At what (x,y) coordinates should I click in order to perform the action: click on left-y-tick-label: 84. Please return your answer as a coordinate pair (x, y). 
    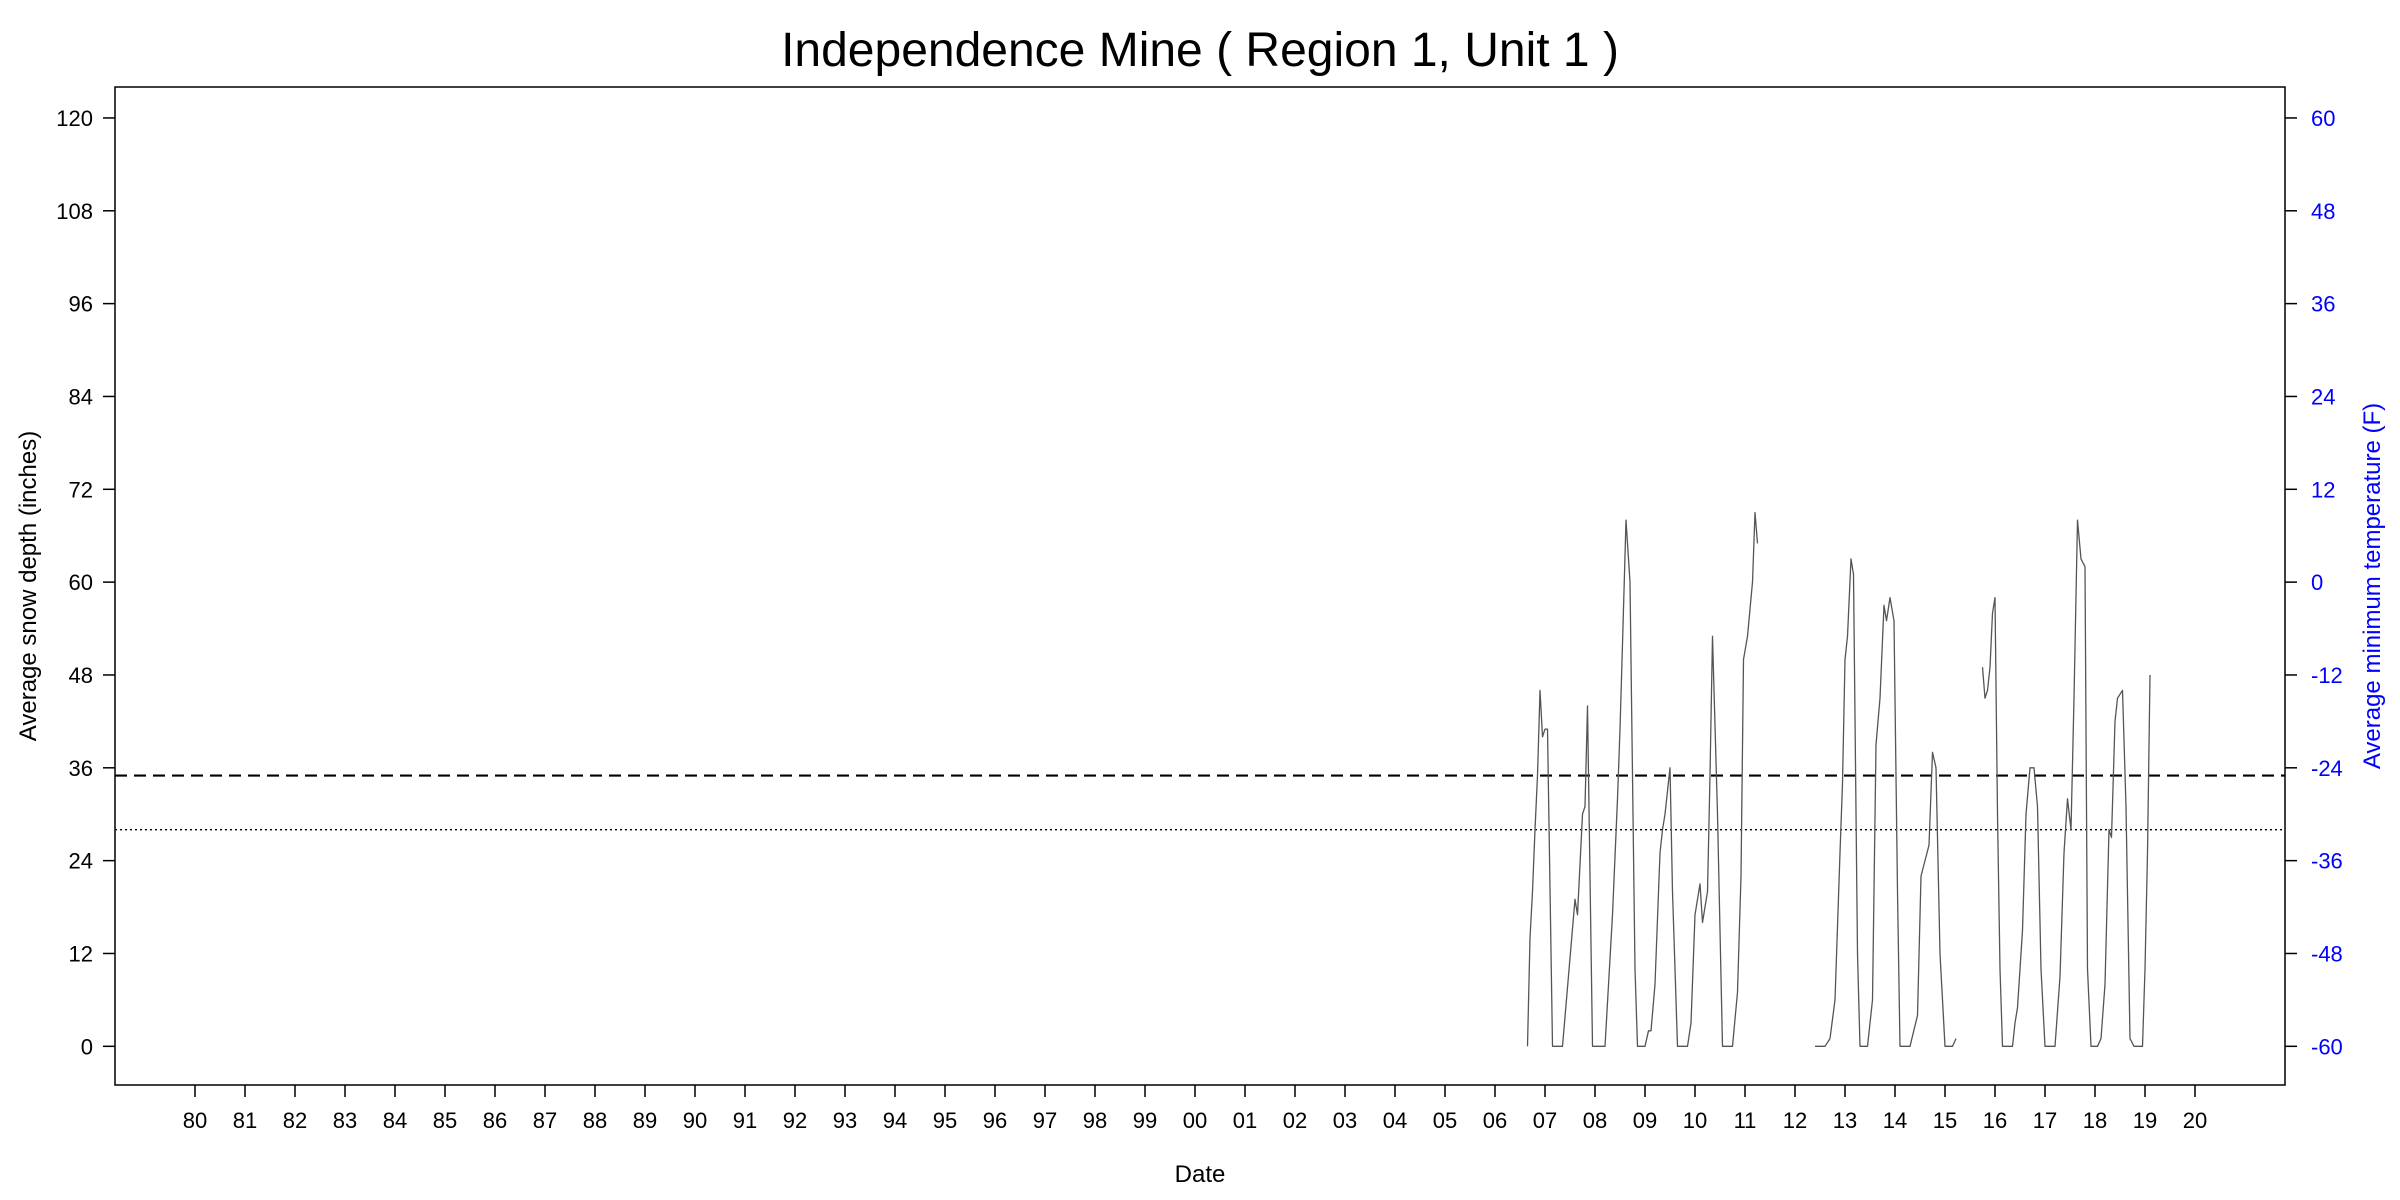
    Looking at the image, I should click on (81, 396).